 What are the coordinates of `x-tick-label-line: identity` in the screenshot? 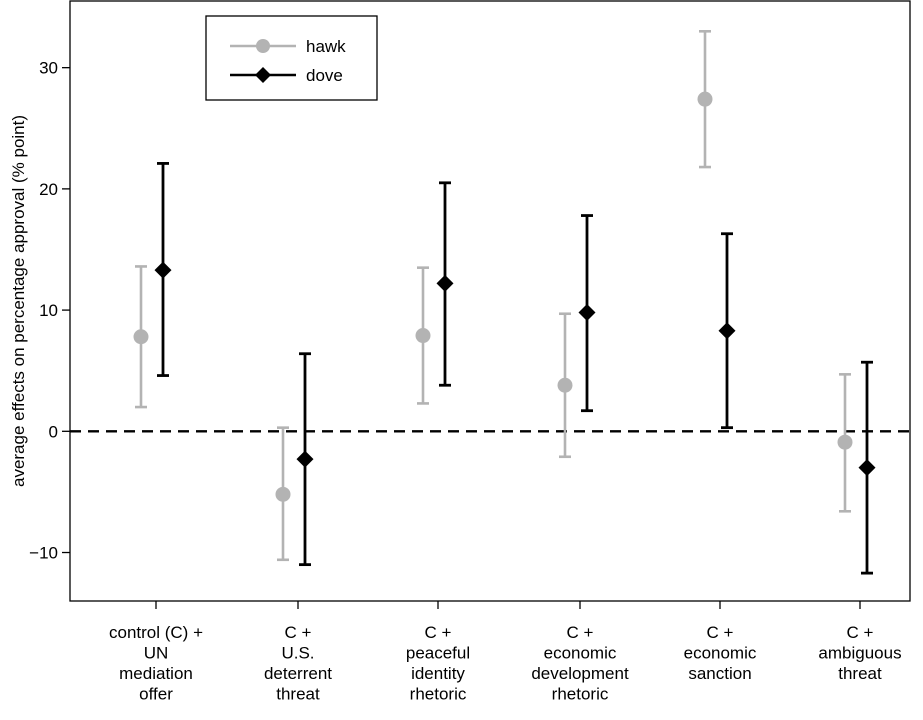 It's located at (438, 673).